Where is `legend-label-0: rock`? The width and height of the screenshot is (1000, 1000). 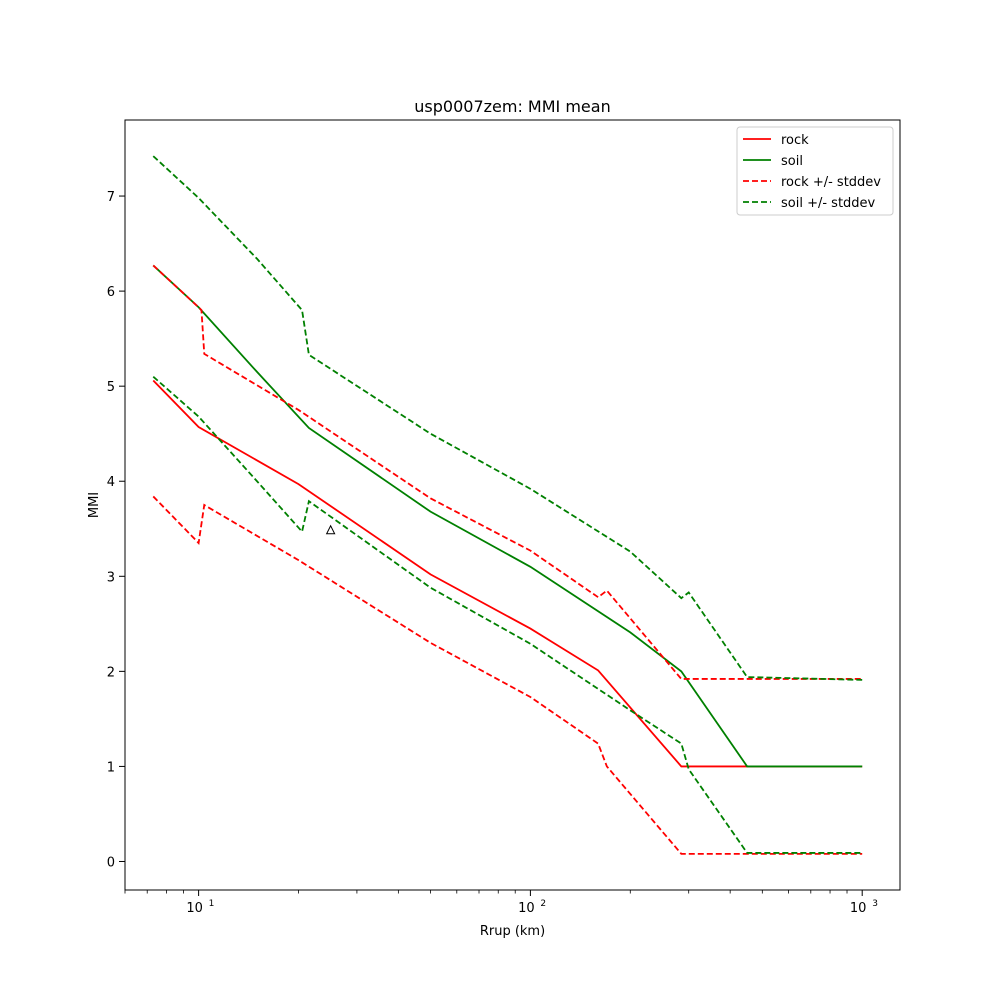 legend-label-0: rock is located at coordinates (795, 140).